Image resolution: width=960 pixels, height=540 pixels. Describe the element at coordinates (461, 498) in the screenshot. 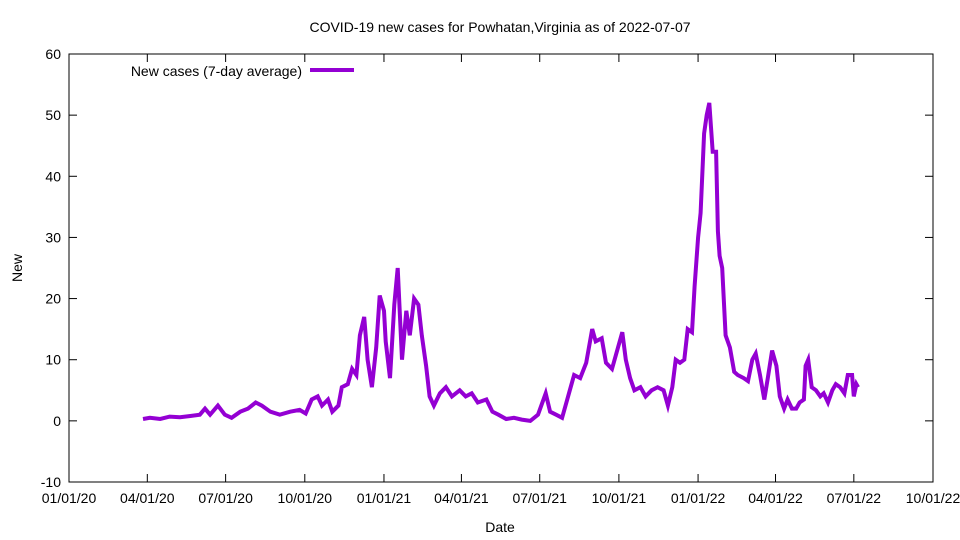

I see `x-tick-label: 04/01/21` at that location.